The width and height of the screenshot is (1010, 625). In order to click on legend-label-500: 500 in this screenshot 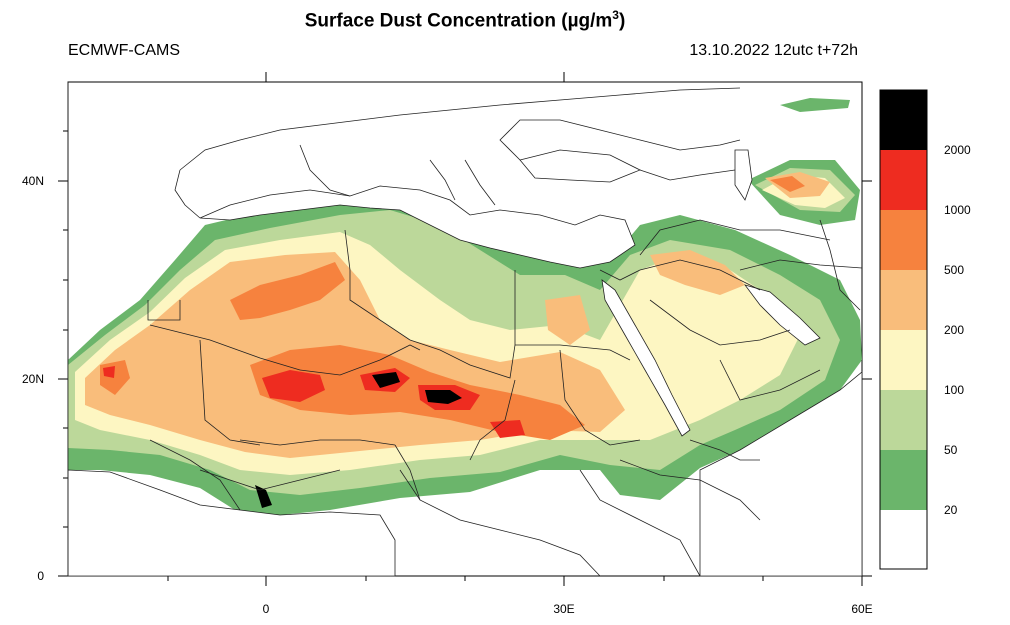, I will do `click(954, 270)`.